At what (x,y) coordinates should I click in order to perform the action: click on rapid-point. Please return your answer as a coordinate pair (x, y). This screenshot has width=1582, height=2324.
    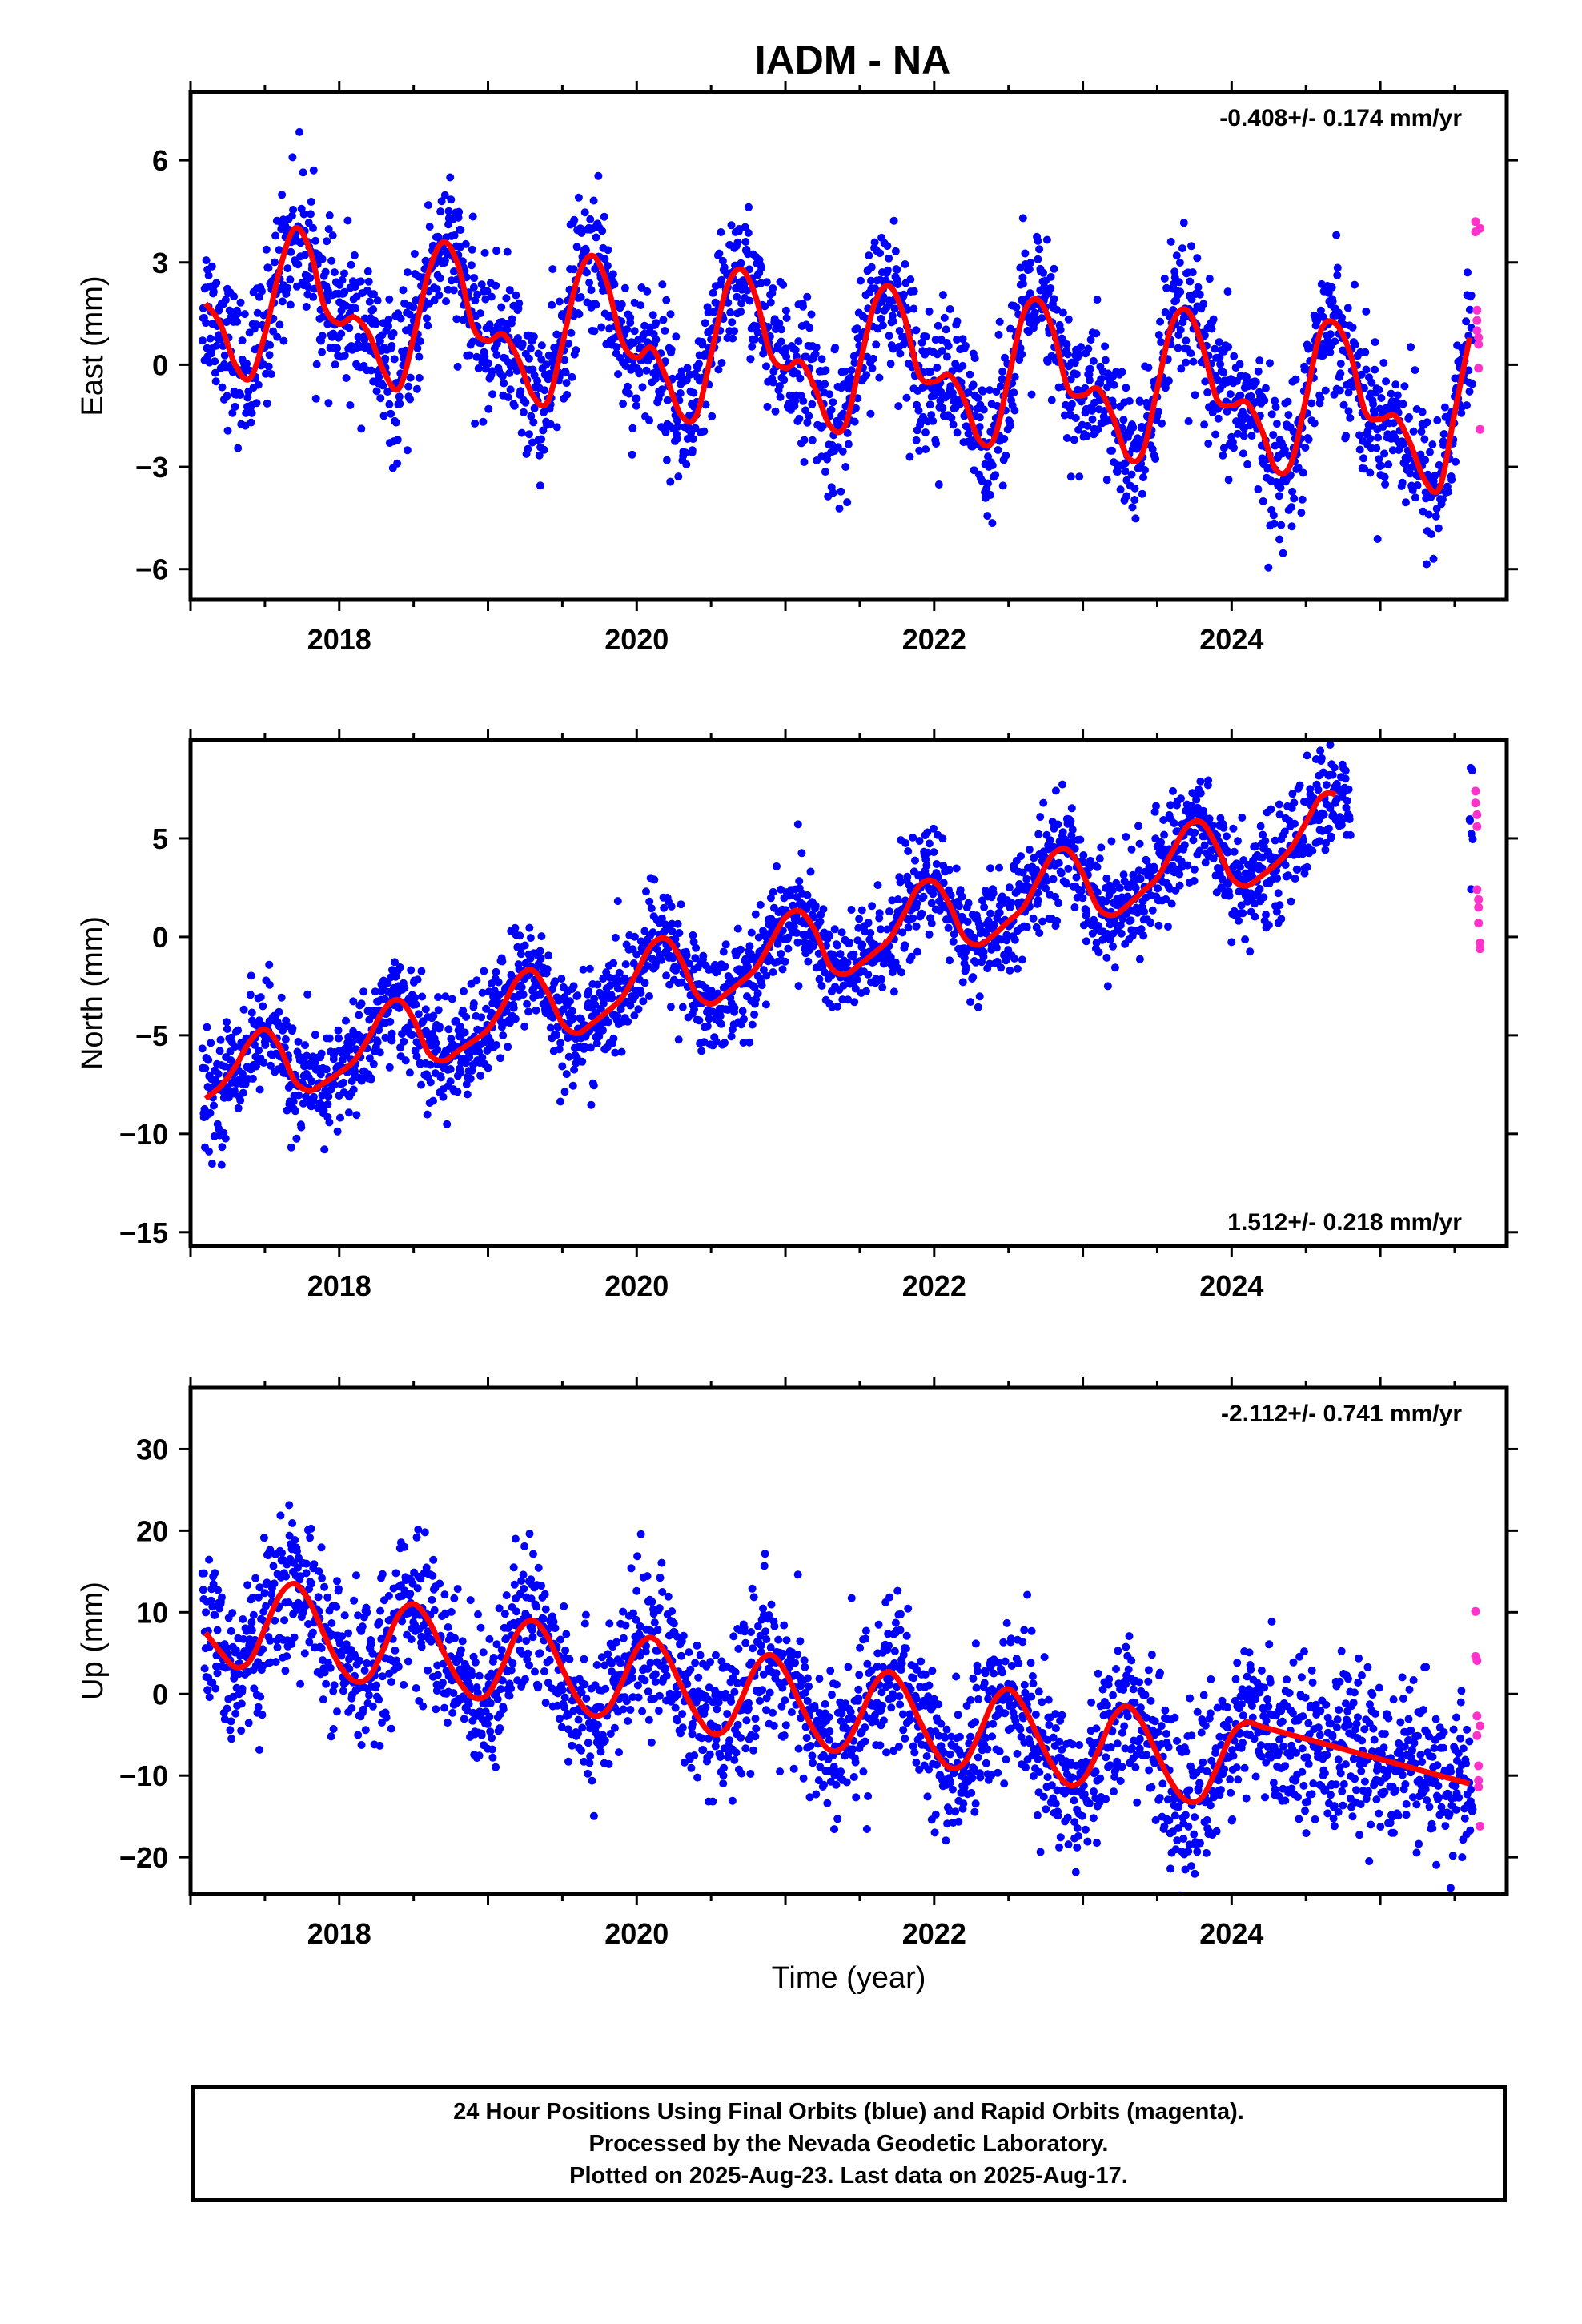
    Looking at the image, I should click on (1477, 310).